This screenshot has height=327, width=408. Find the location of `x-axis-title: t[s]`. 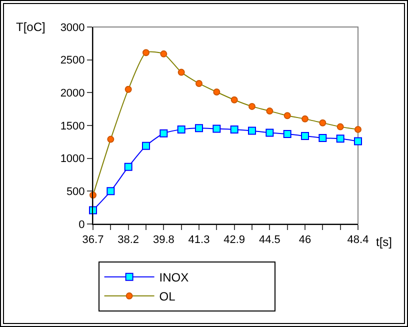

x-axis-title: t[s] is located at coordinates (384, 242).